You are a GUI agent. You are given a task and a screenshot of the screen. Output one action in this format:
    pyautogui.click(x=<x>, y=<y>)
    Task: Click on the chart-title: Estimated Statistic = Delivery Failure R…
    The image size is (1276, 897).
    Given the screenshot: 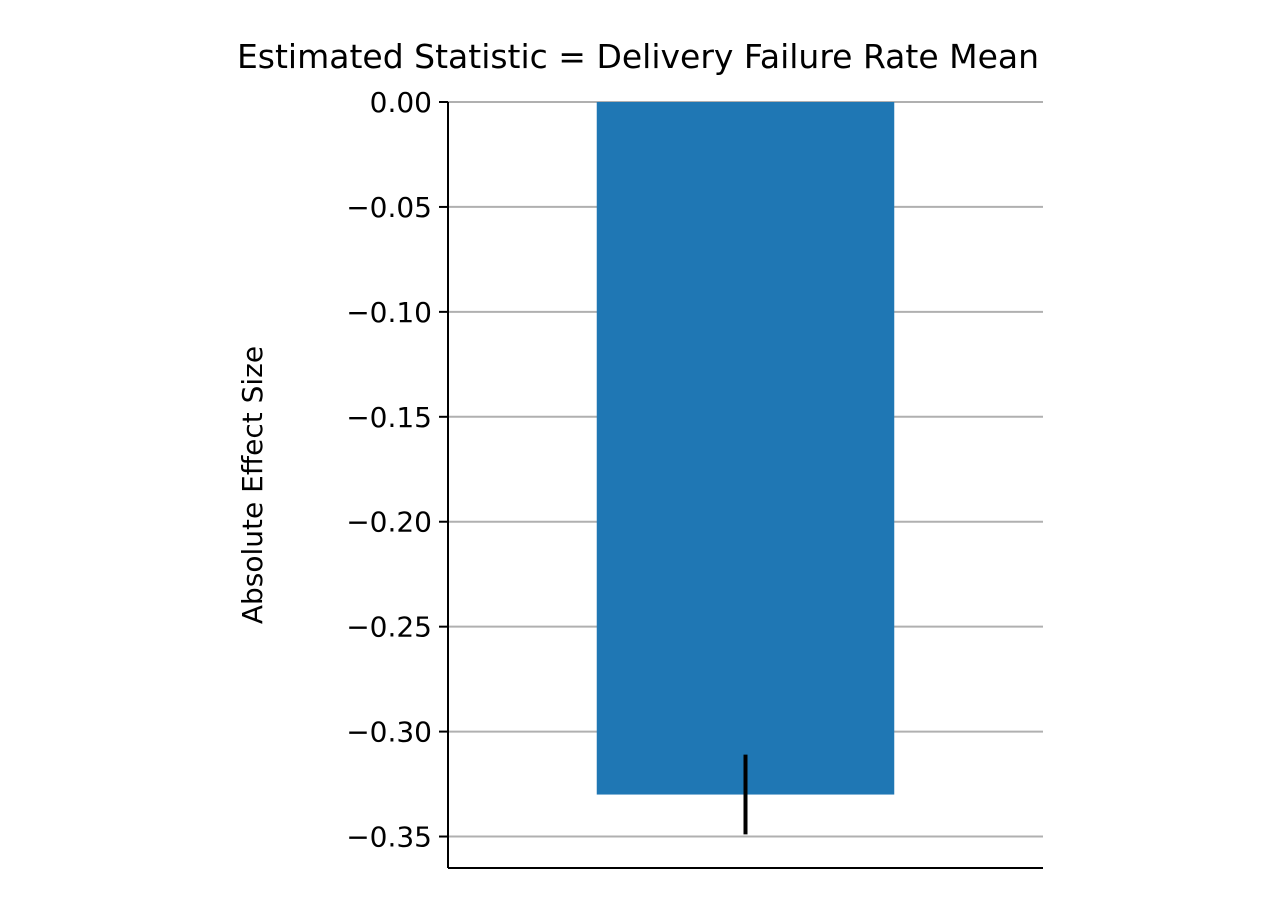 What is the action you would take?
    pyautogui.click(x=638, y=56)
    